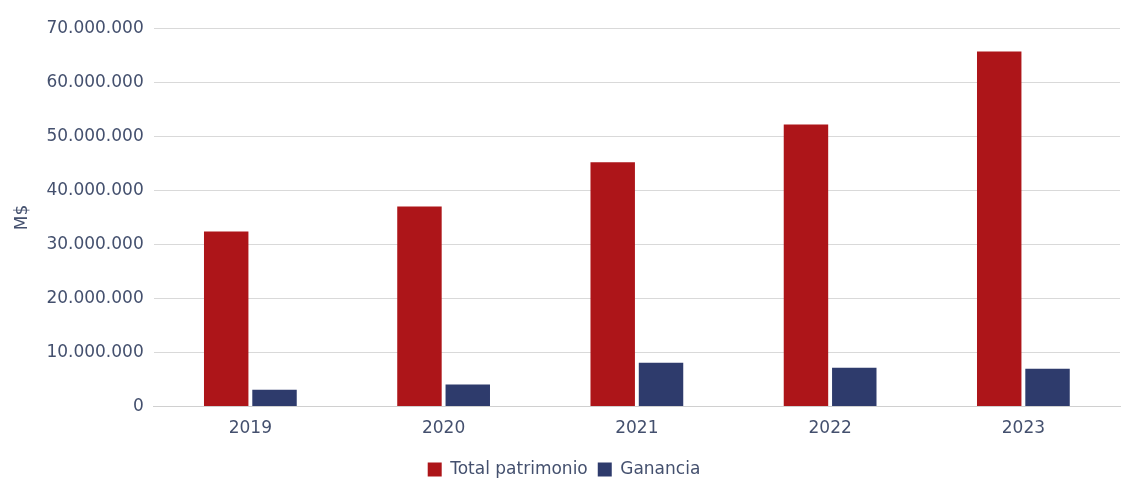  I want to click on y-tick-label: 0, so click(138, 405).